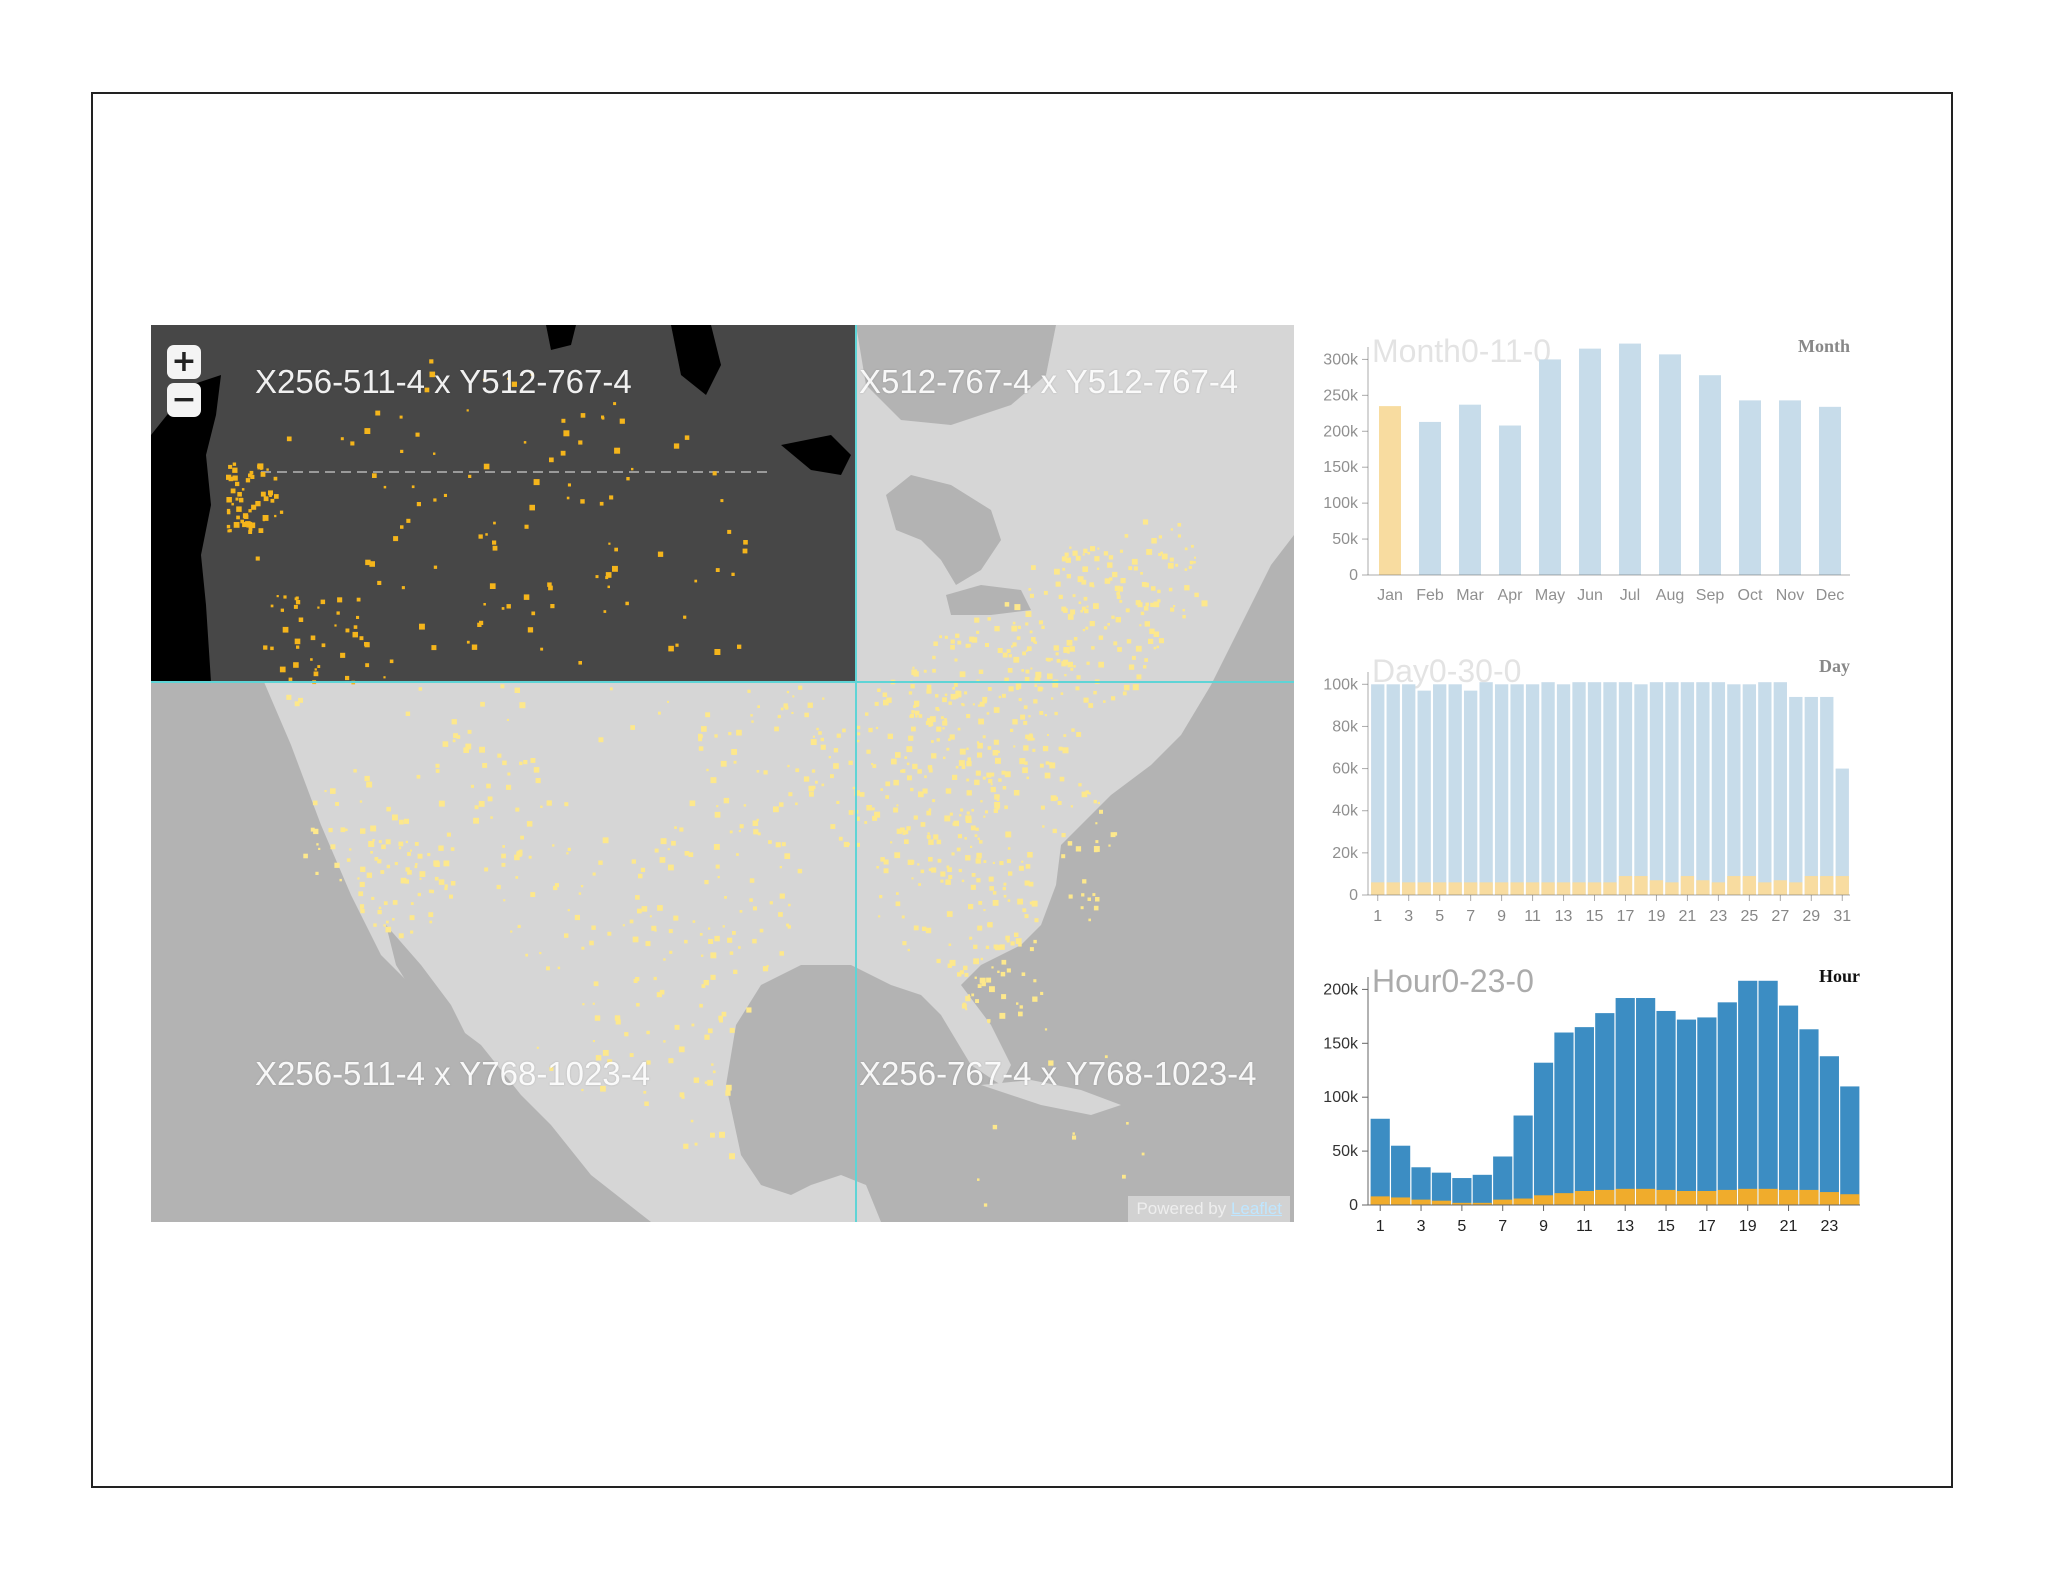 The image size is (2048, 1582). I want to click on zoom-in-button: +, so click(184, 362).